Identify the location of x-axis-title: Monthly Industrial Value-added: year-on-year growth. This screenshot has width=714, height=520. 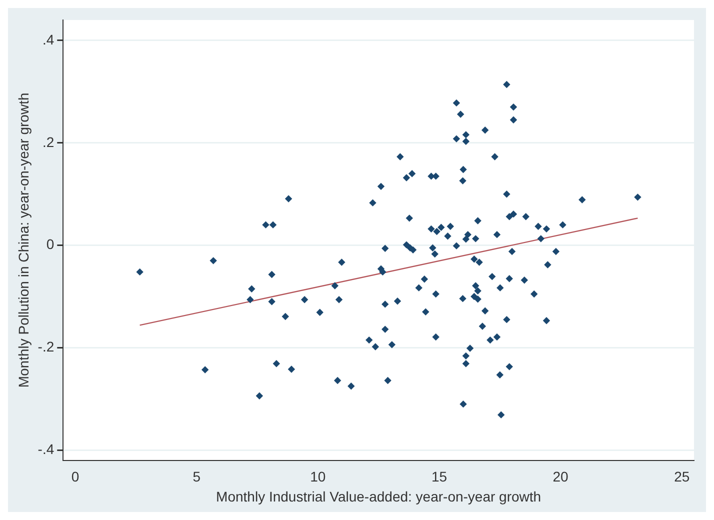
(379, 496).